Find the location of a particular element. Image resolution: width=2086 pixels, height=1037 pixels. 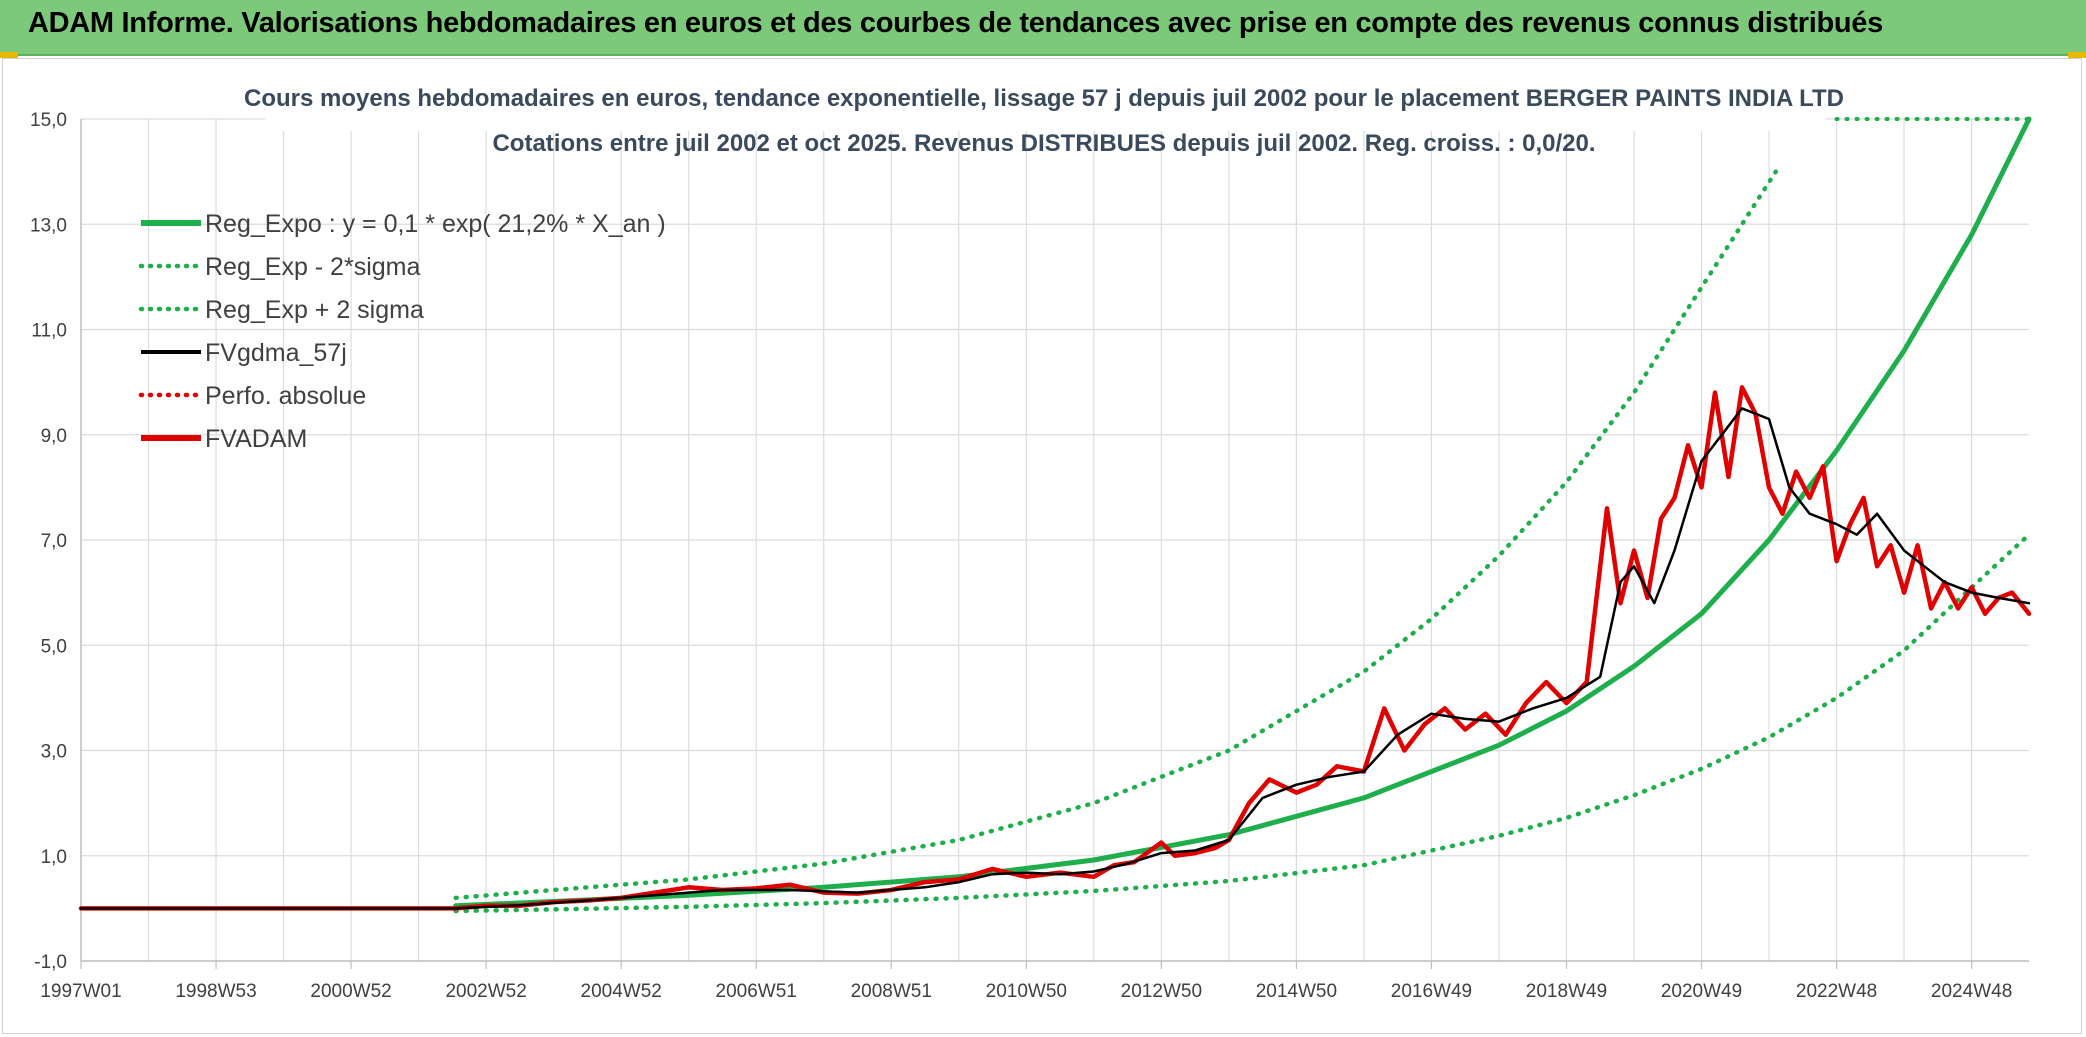

y-tick-label: 9,0 is located at coordinates (54, 436).